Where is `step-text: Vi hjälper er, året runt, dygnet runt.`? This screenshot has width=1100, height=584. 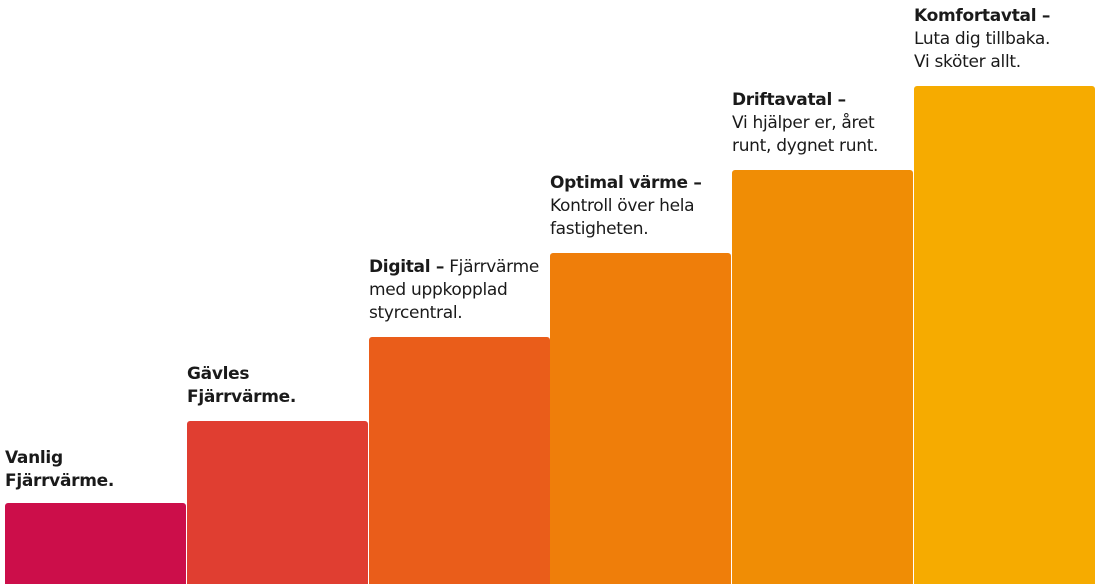
step-text: Vi hjälper er, året runt, dygnet runt. is located at coordinates (805, 134).